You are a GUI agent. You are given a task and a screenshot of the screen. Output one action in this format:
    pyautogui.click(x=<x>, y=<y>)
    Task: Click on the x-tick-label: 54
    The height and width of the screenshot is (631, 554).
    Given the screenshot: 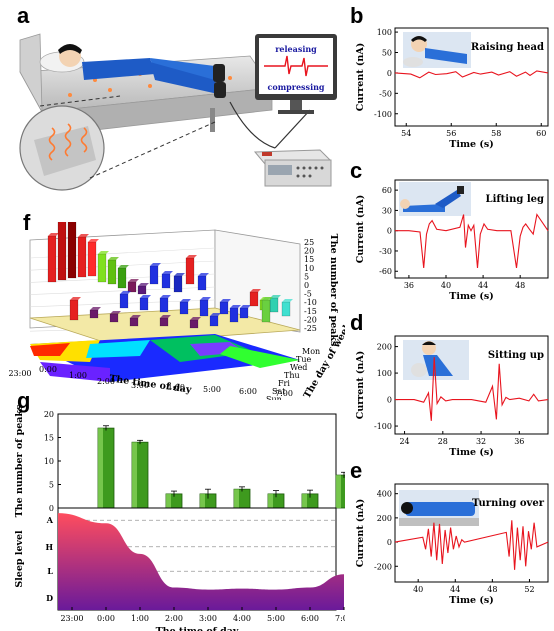 What is the action you would take?
    pyautogui.click(x=406, y=133)
    